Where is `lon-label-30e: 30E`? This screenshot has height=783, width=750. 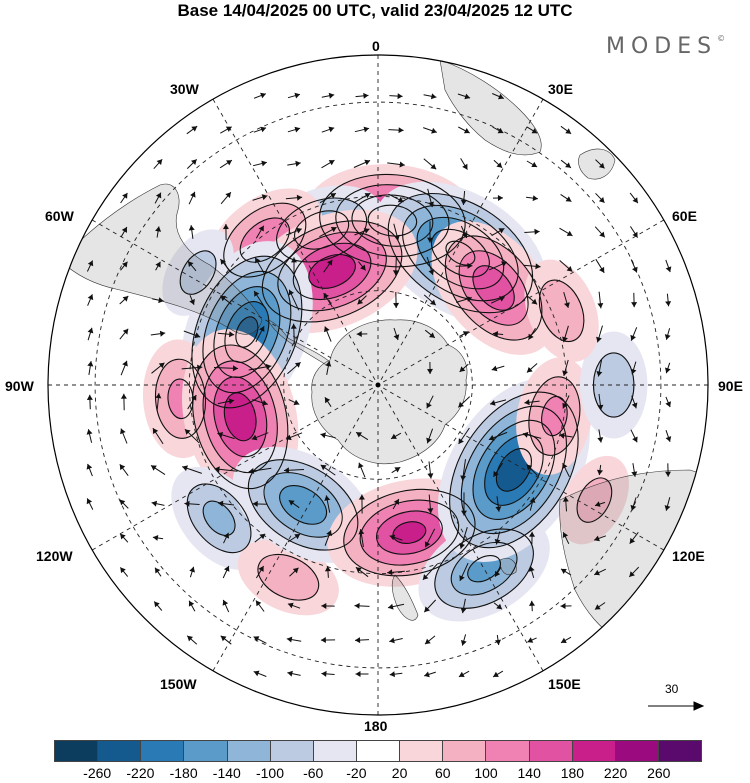 lon-label-30e: 30E is located at coordinates (560, 89).